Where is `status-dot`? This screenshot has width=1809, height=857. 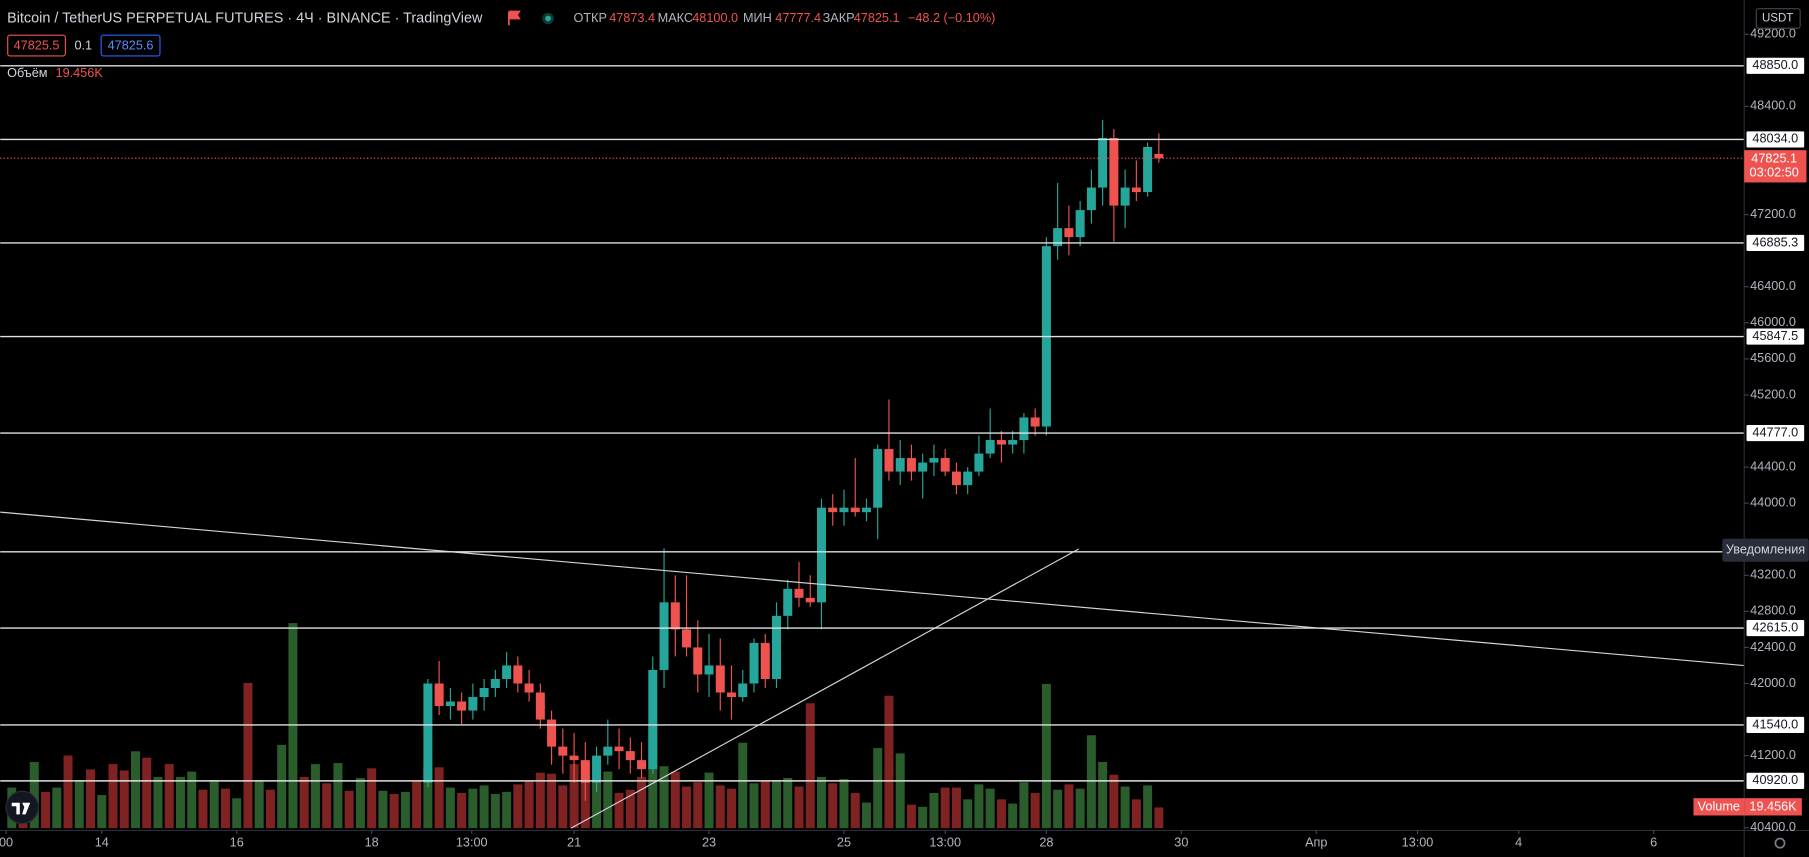 status-dot is located at coordinates (548, 18).